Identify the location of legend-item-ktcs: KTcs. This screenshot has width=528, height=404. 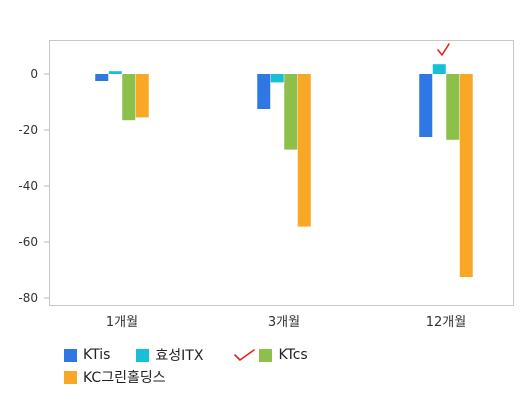
(283, 355).